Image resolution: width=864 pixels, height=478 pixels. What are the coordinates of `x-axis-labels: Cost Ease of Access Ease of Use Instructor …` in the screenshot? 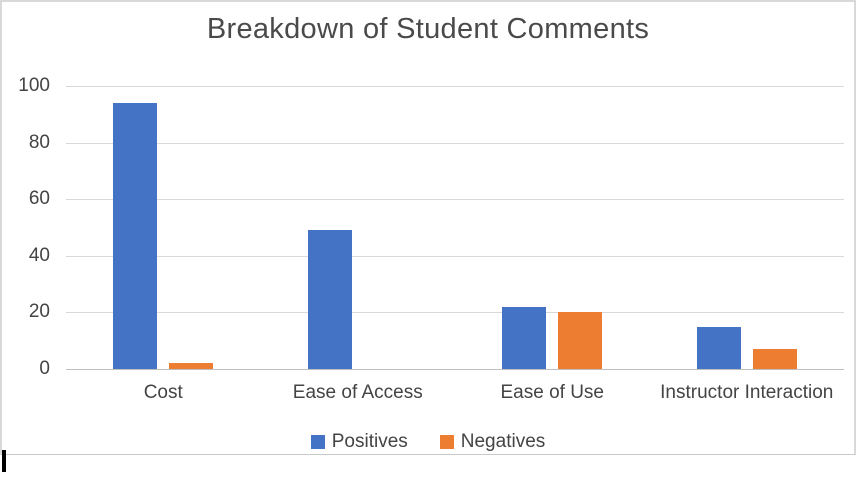 It's located at (455, 393).